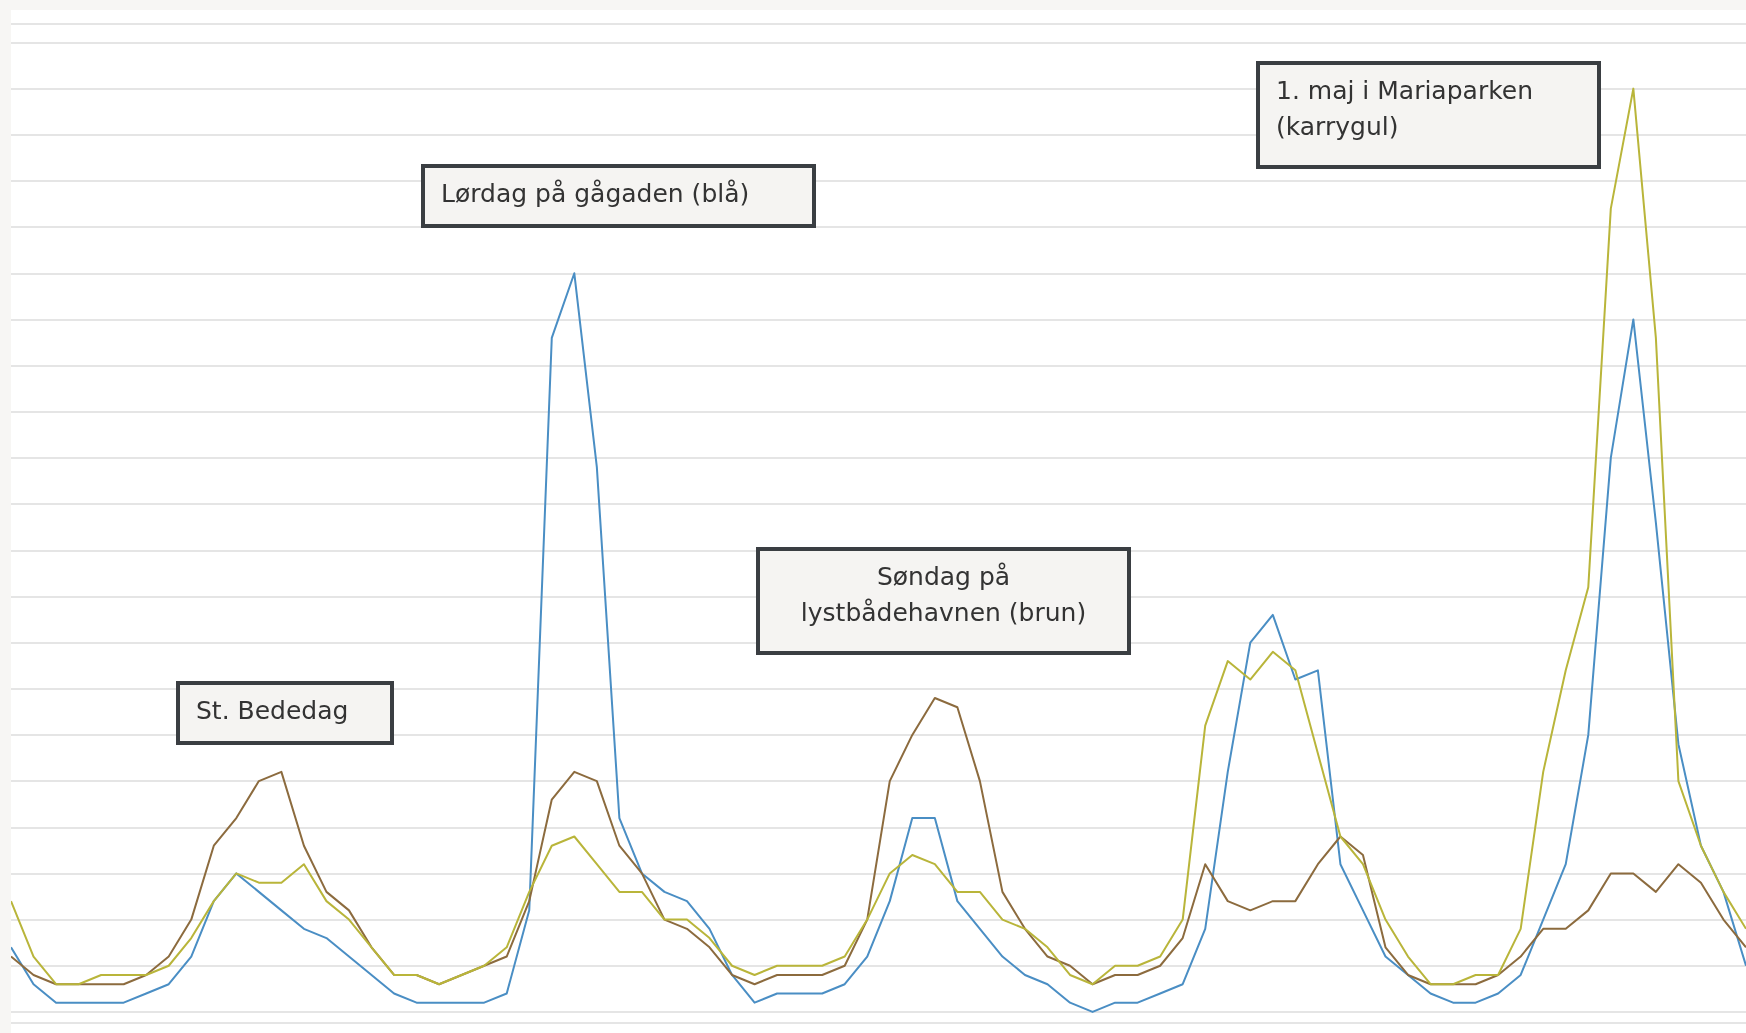  What do you see at coordinates (1428, 115) in the screenshot?
I see `callout-box: 1. maj i Mariaparken (karrygul)` at bounding box center [1428, 115].